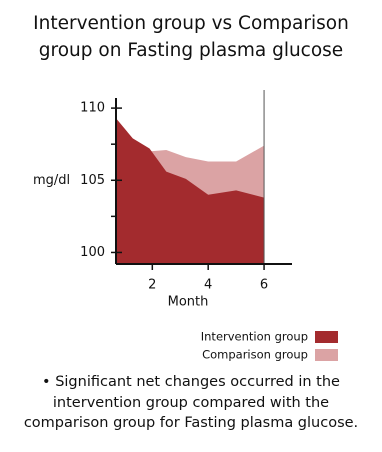  What do you see at coordinates (264, 285) in the screenshot?
I see `x-tick-label: 6` at bounding box center [264, 285].